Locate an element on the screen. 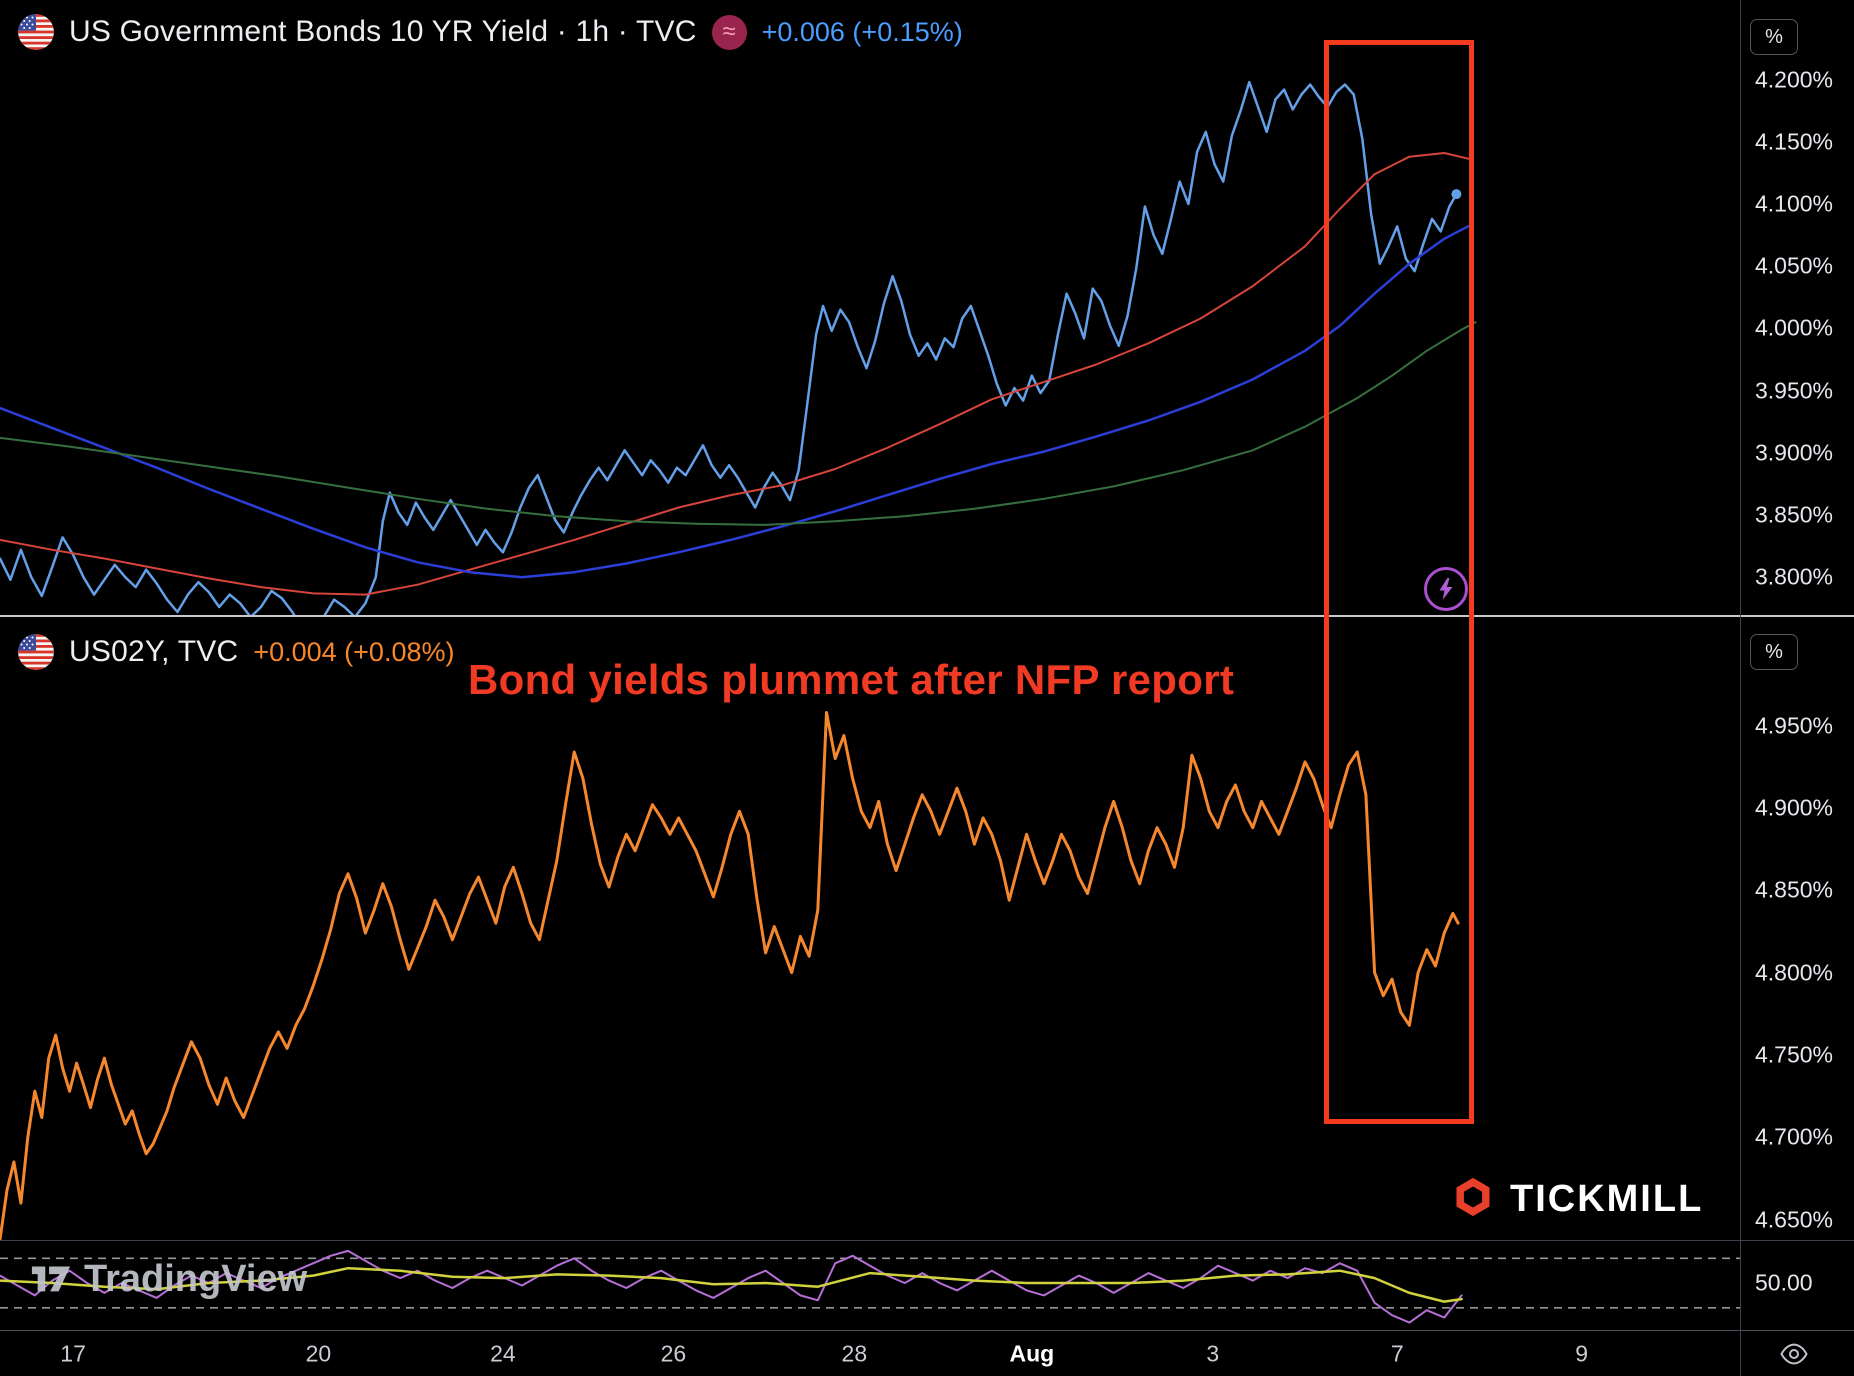 The height and width of the screenshot is (1376, 1854). tradingview-logo-text: TradingView is located at coordinates (196, 1279).